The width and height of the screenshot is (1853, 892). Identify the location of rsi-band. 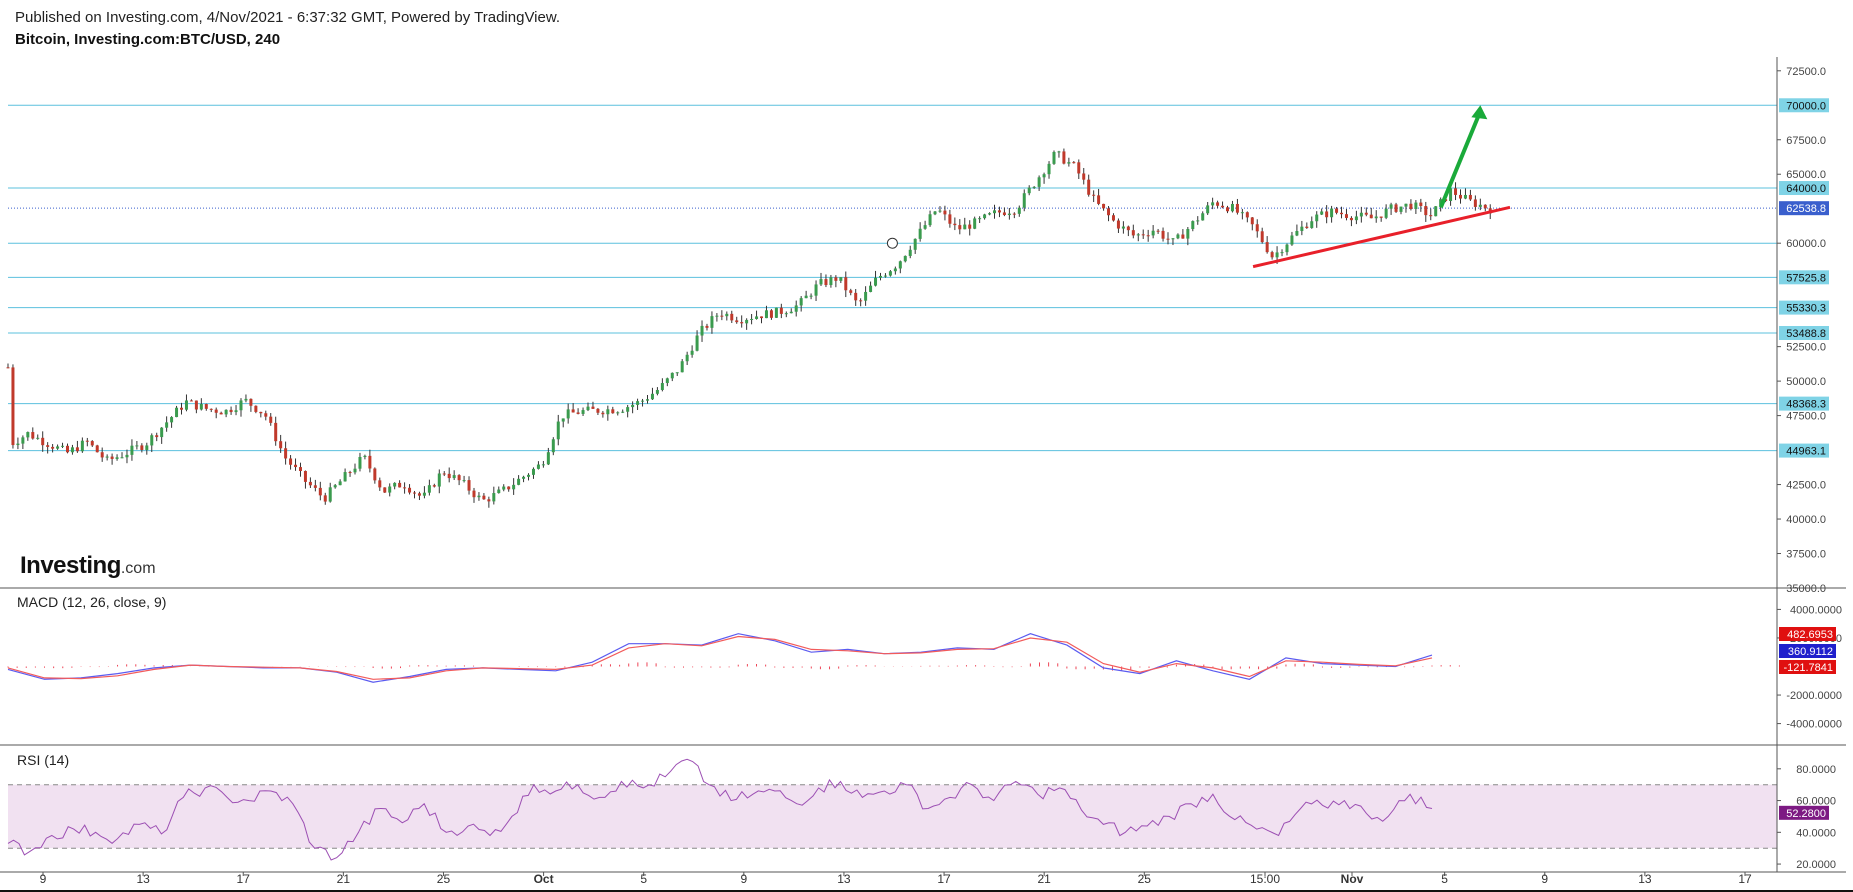
(892, 816).